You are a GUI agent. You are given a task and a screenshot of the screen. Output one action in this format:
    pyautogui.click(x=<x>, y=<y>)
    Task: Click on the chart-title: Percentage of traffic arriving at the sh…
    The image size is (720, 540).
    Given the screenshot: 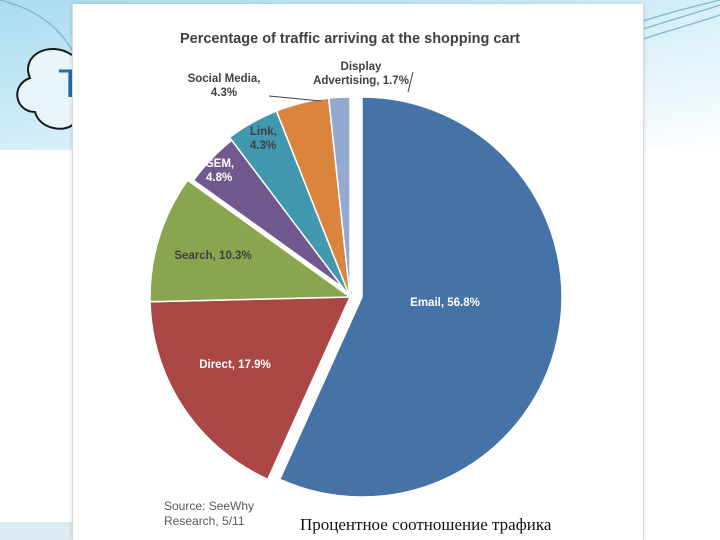 What is the action you would take?
    pyautogui.click(x=350, y=39)
    